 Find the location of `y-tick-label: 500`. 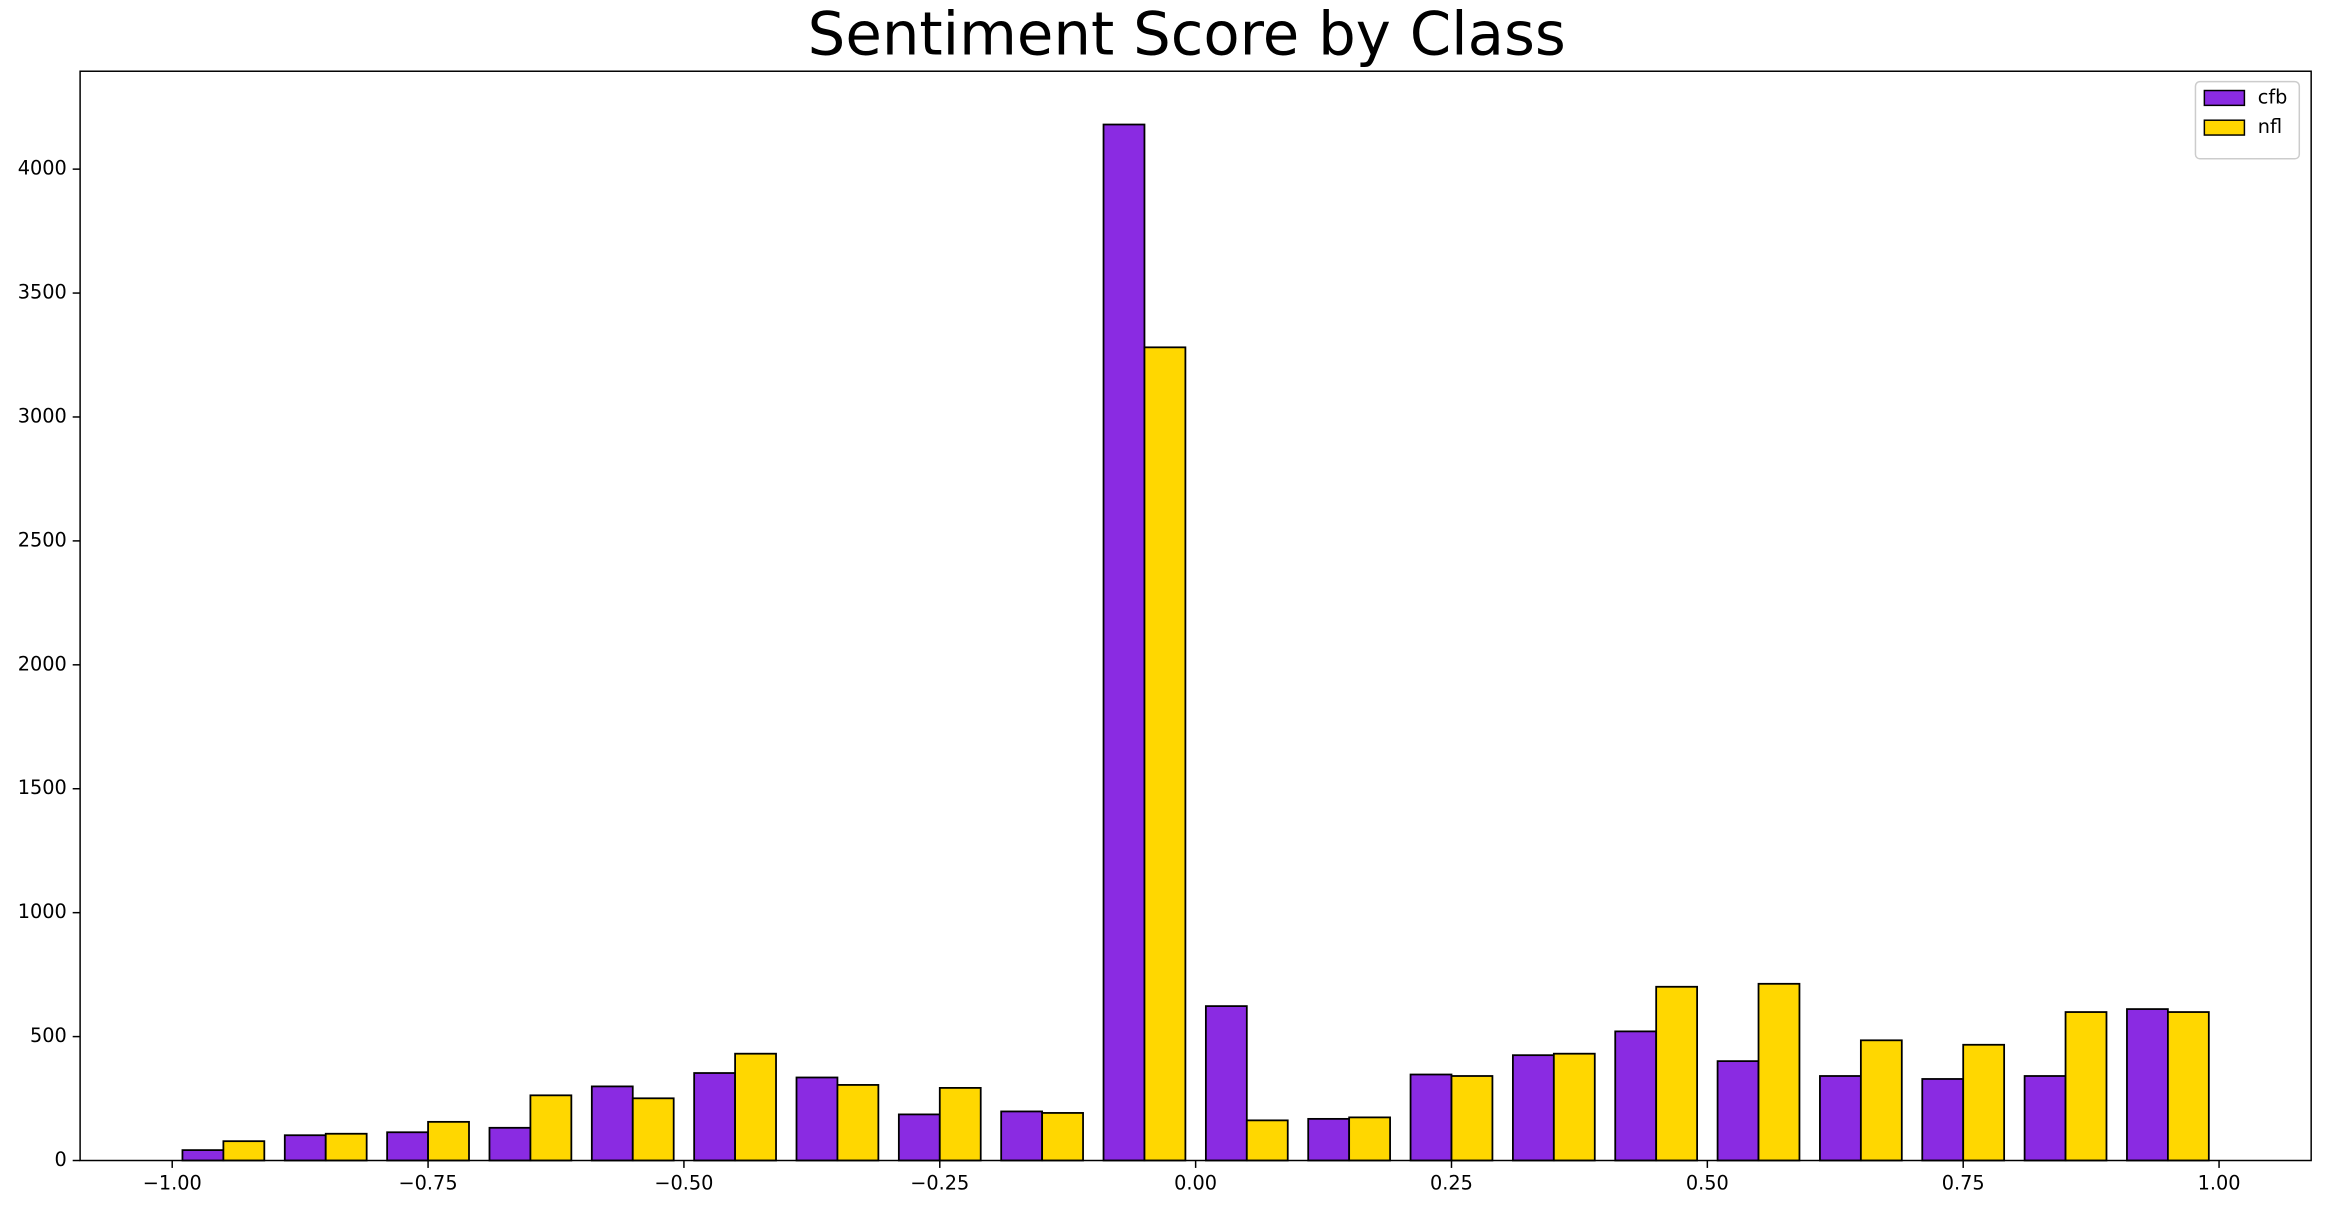

y-tick-label: 500 is located at coordinates (48, 1035).